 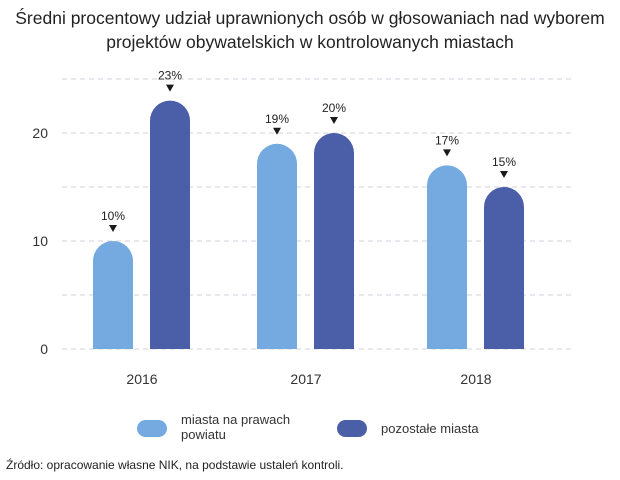 What do you see at coordinates (203, 434) in the screenshot?
I see `legend-label-line: powiatu` at bounding box center [203, 434].